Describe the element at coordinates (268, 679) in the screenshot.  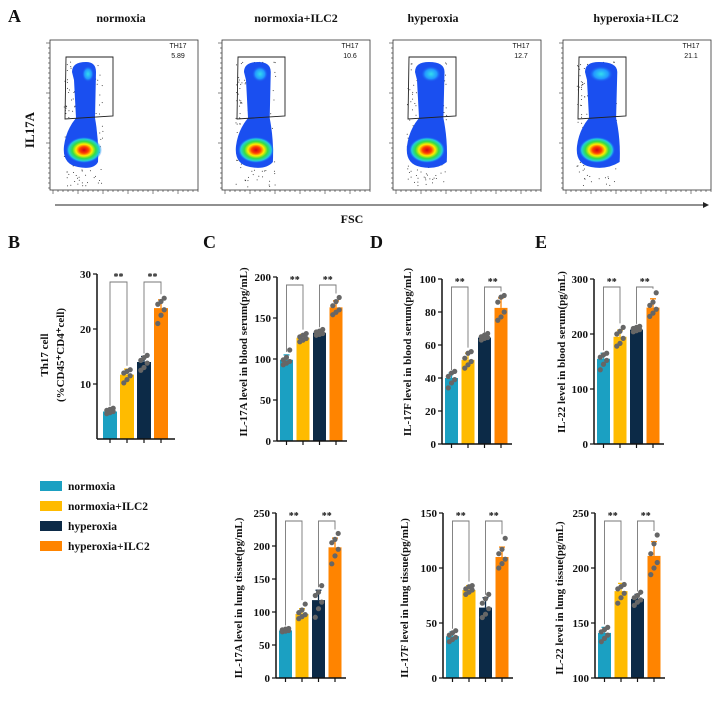
I see `y-tick-label: 0` at that location.